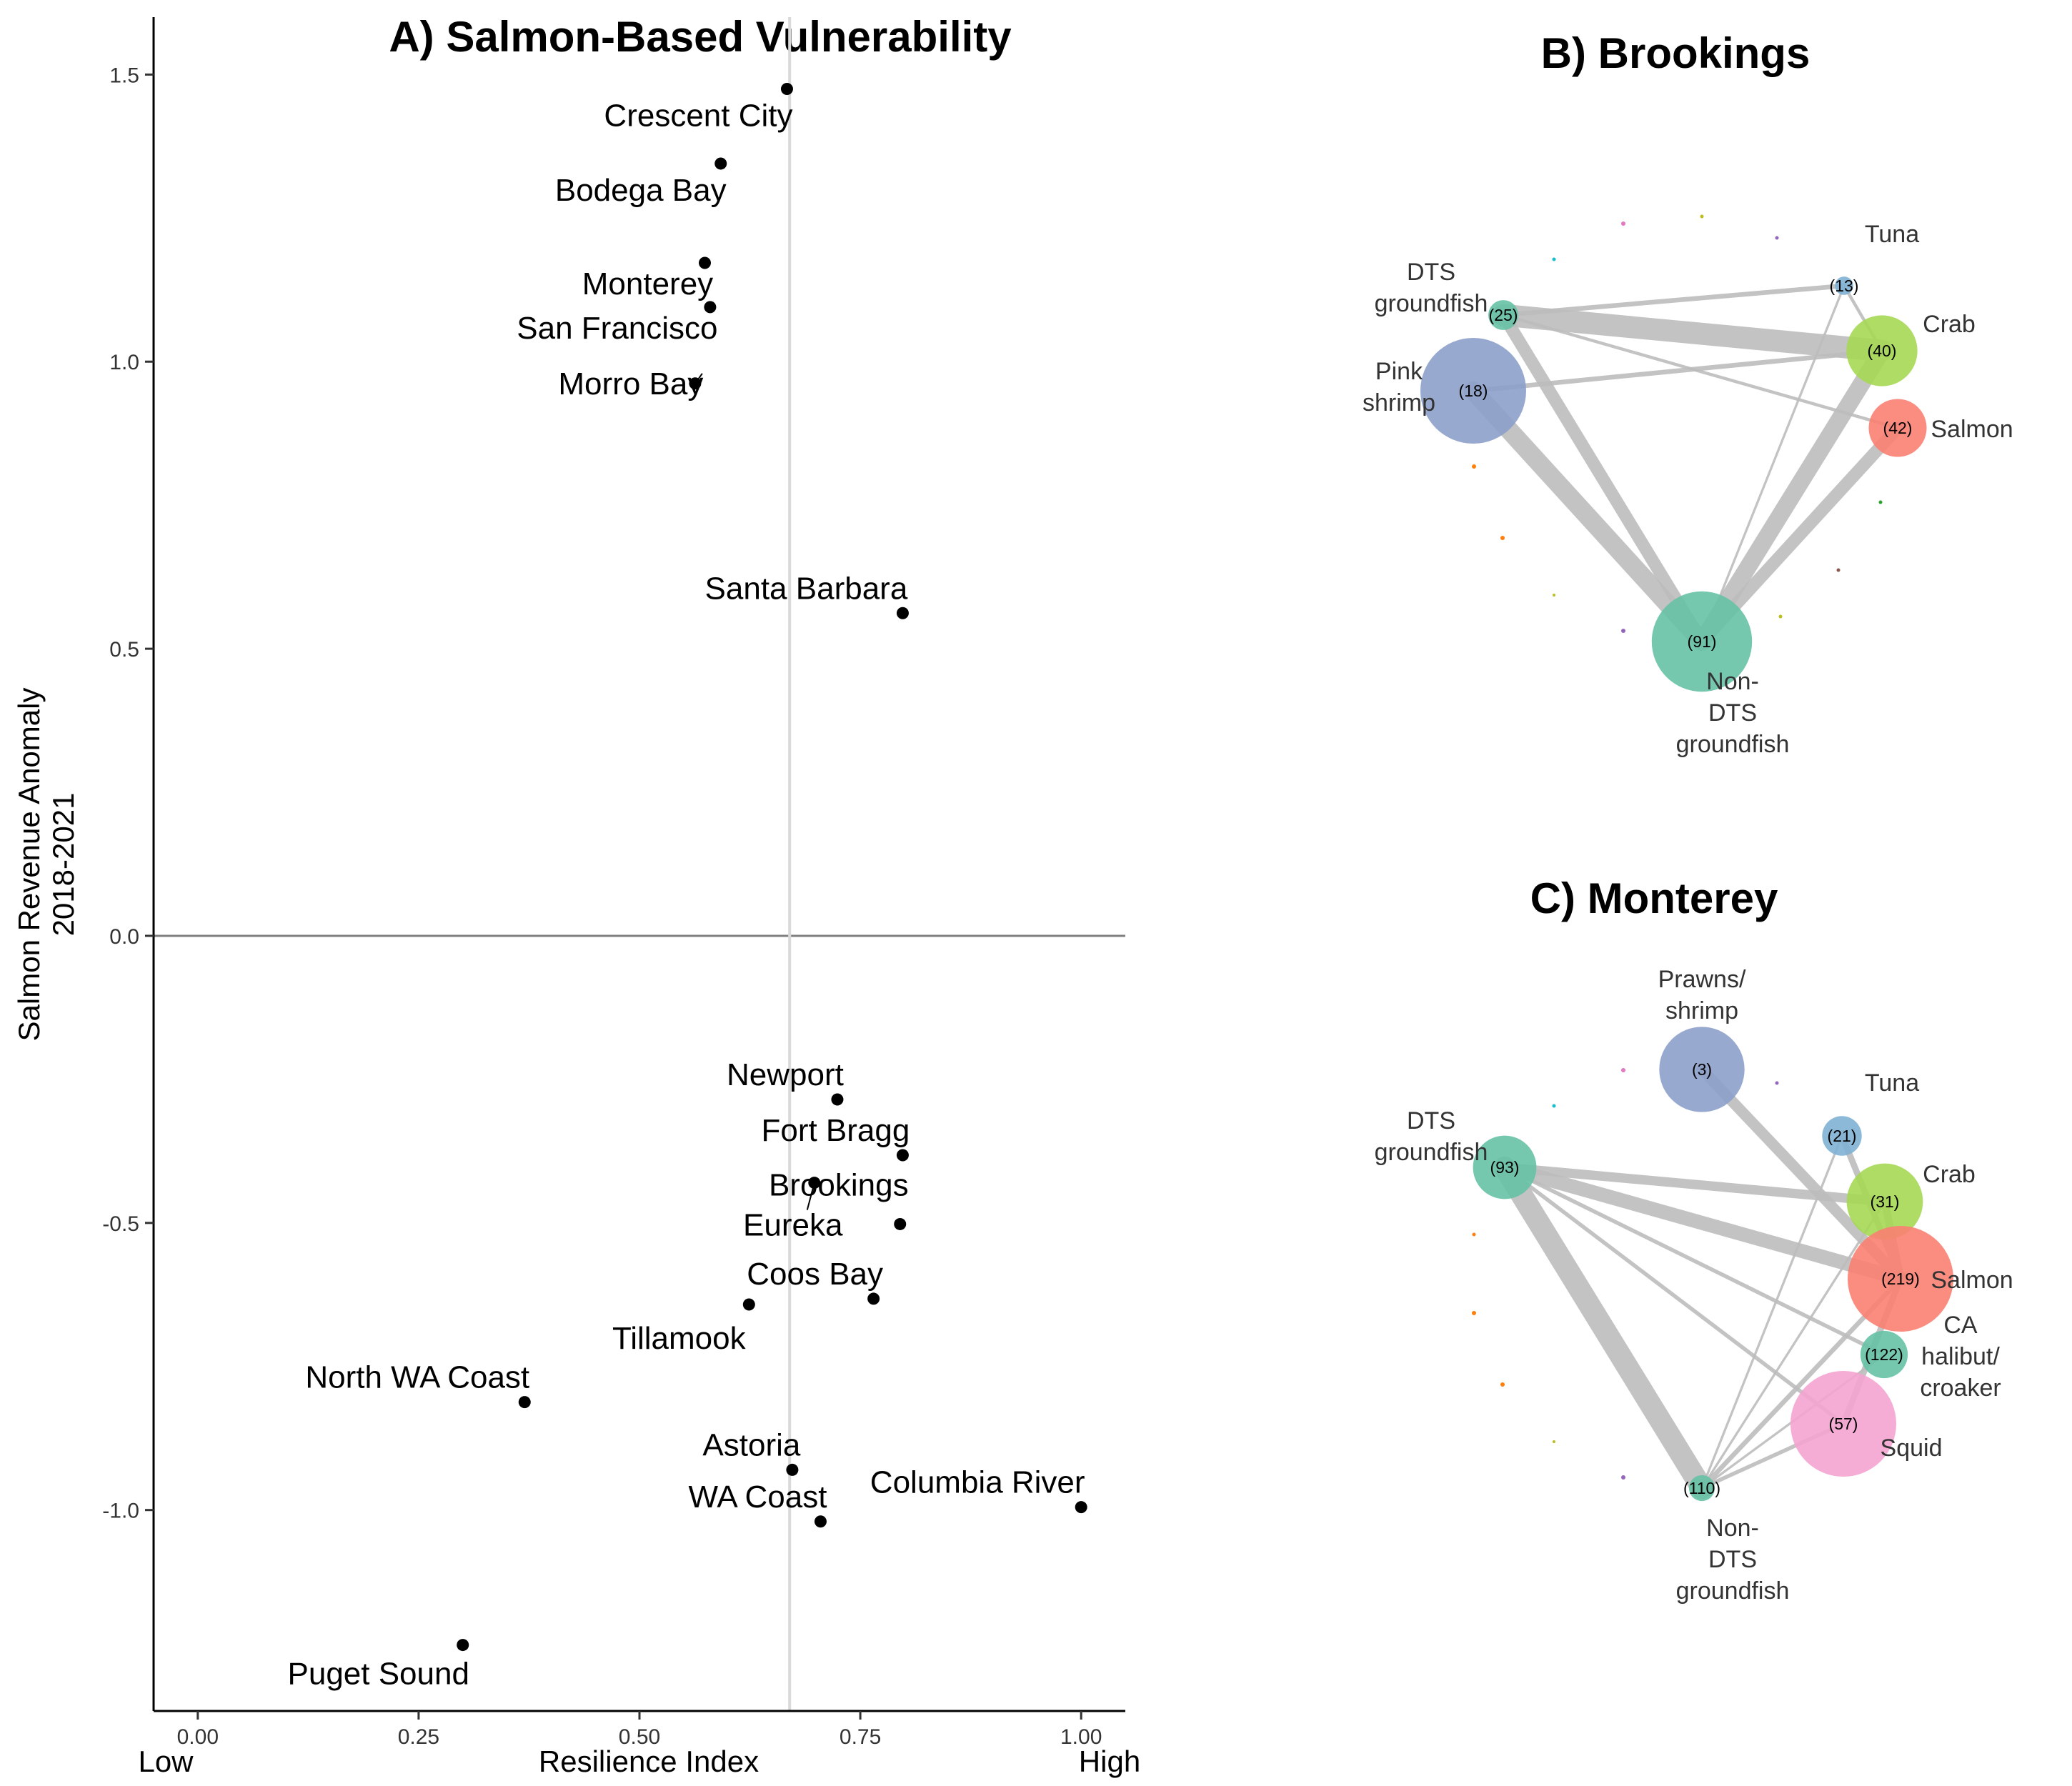 The height and width of the screenshot is (1786, 2072). Describe the element at coordinates (647, 283) in the screenshot. I see `label-monterey: Monterey` at that location.